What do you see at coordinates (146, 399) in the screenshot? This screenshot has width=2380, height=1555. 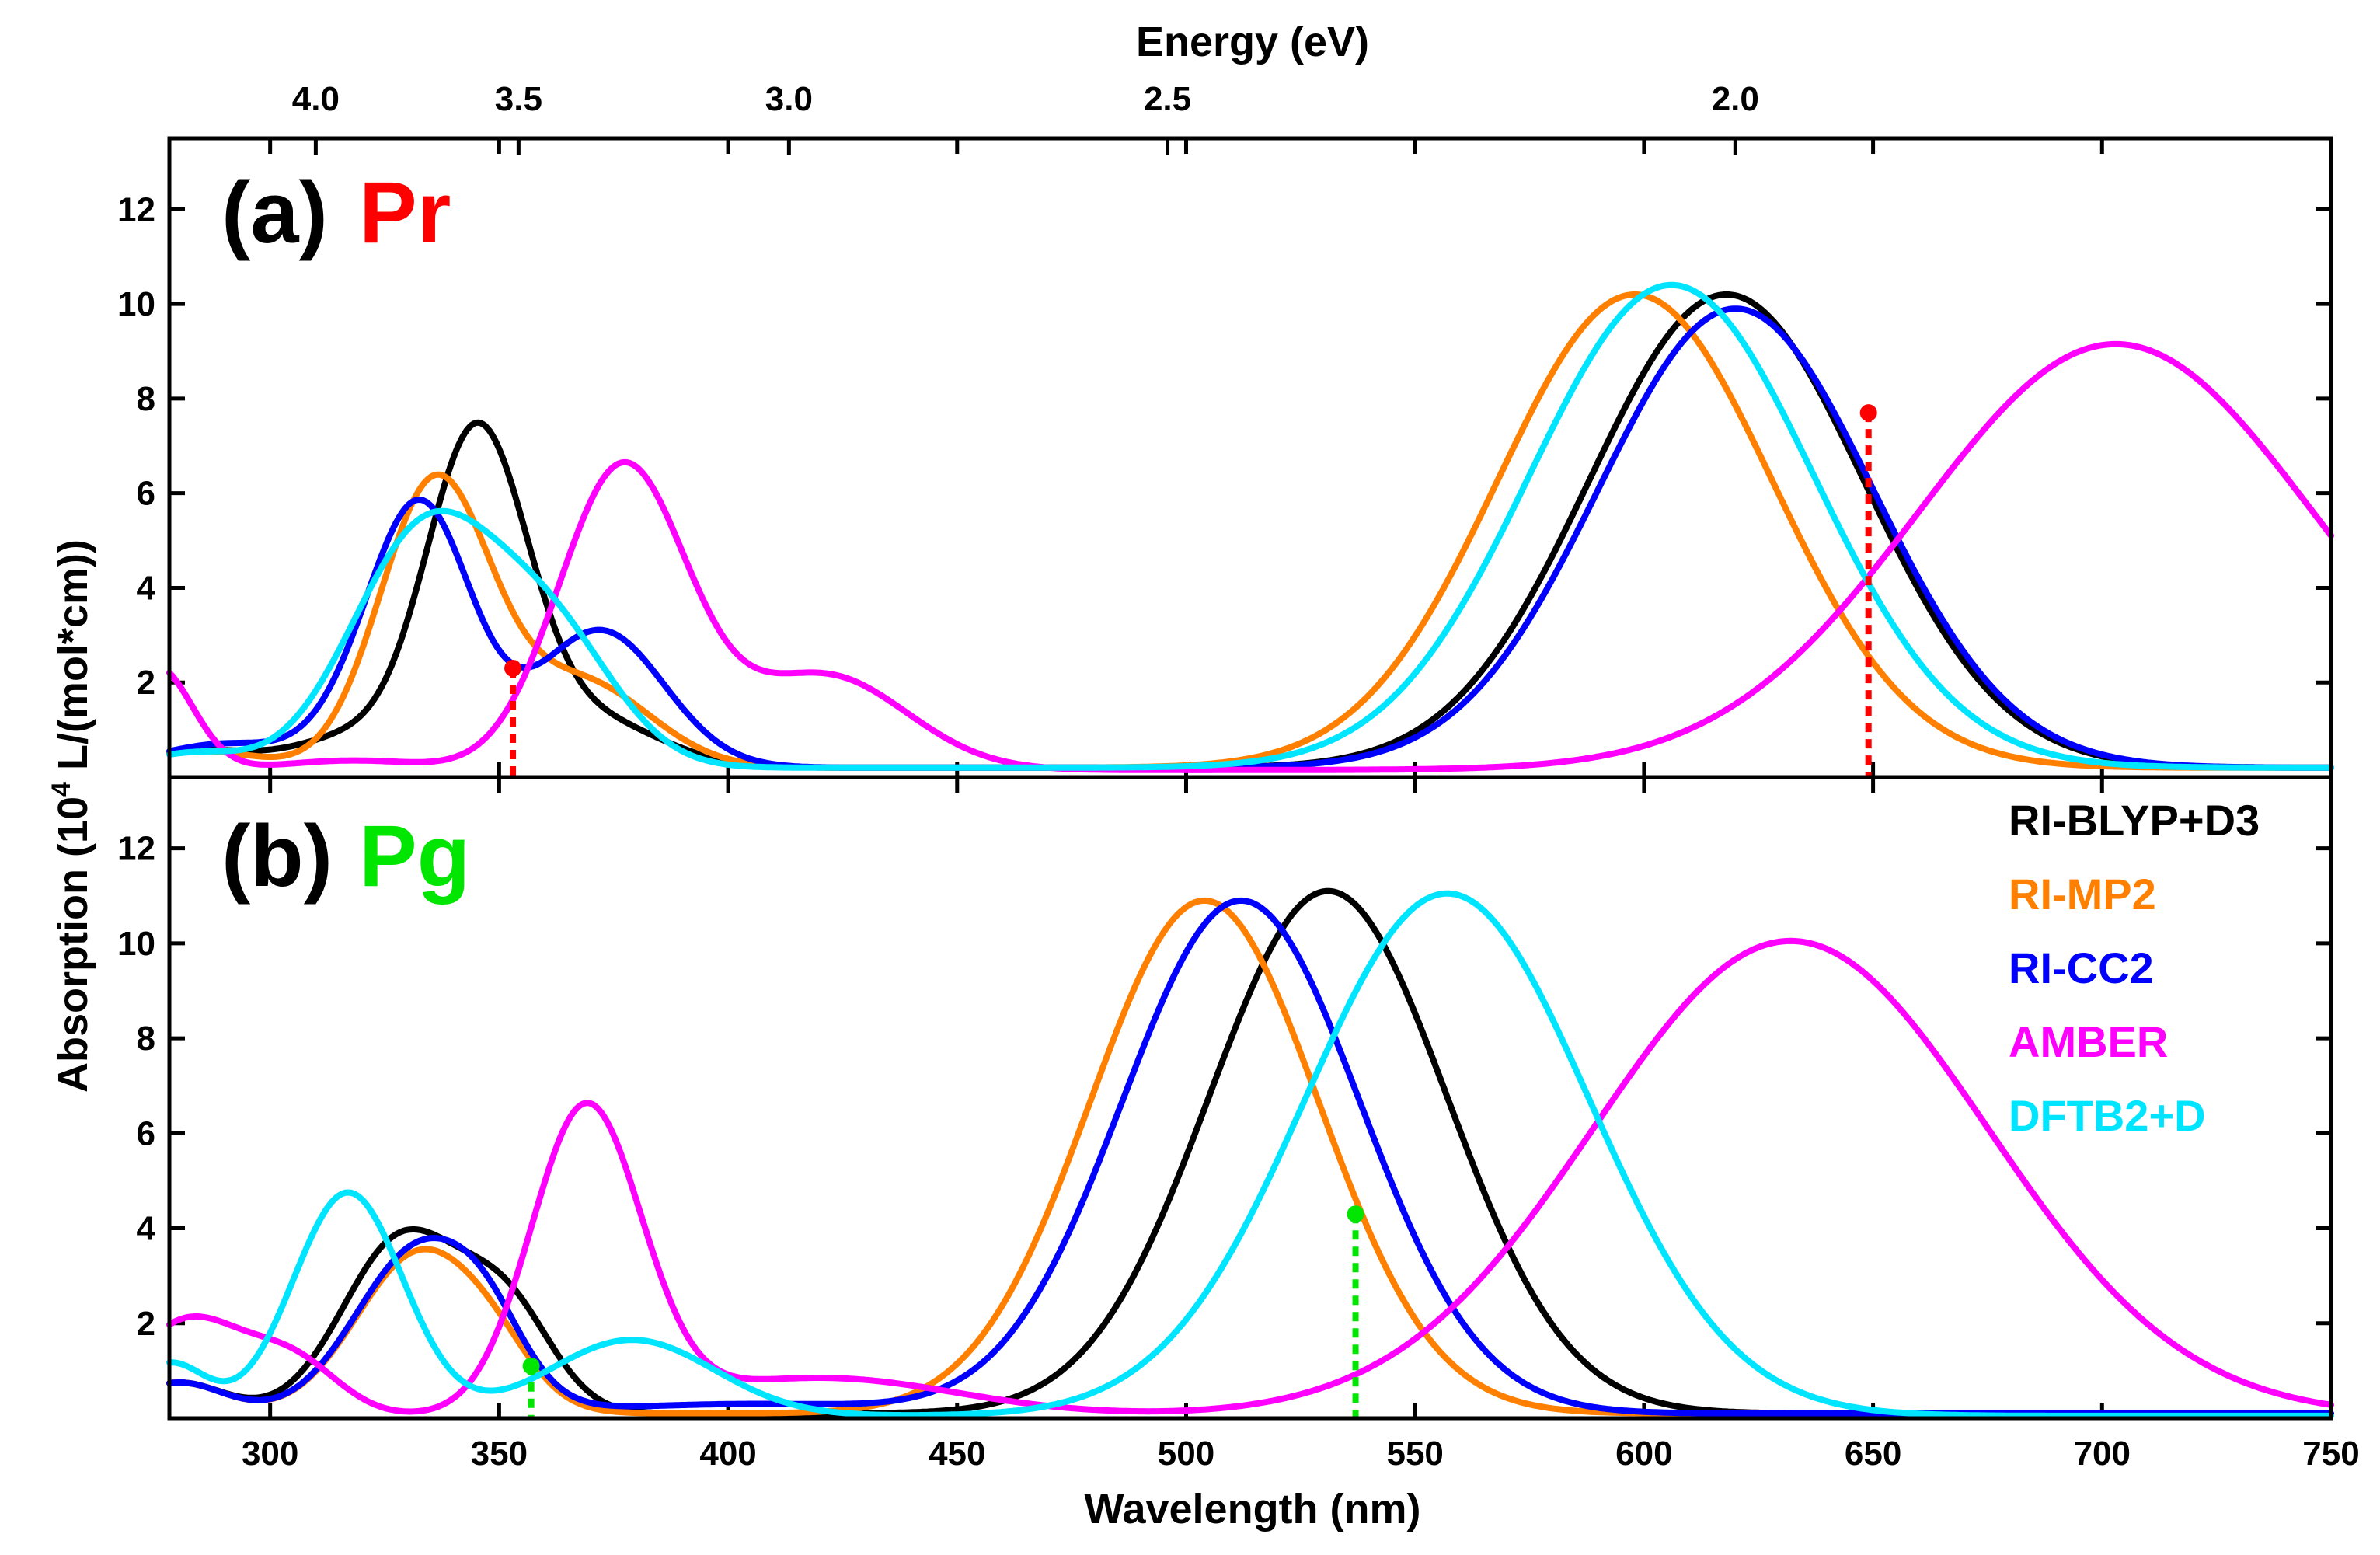 I see `panel-a-y-tick-label: 8` at bounding box center [146, 399].